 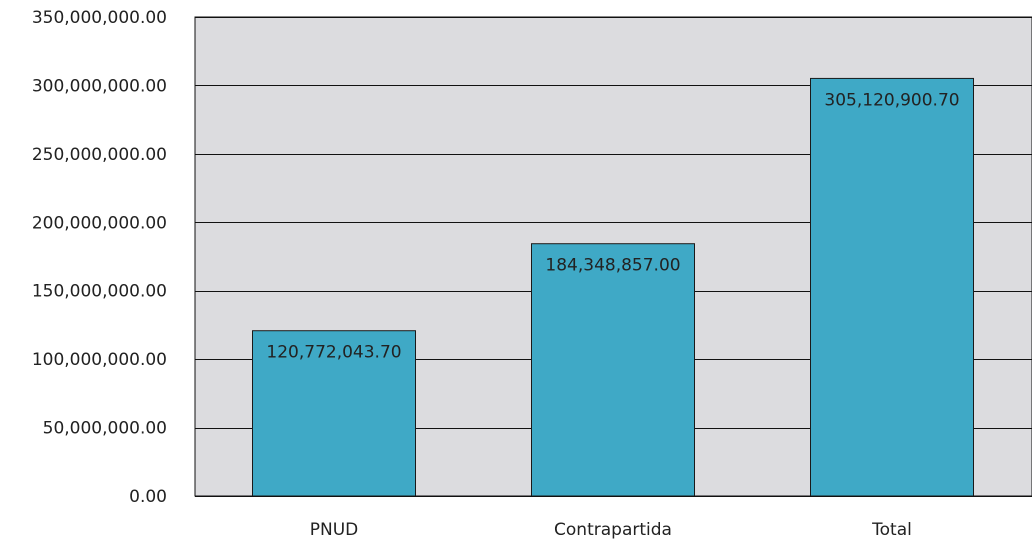 I want to click on y-tick-label: 200,000,000.00, so click(x=99, y=223).